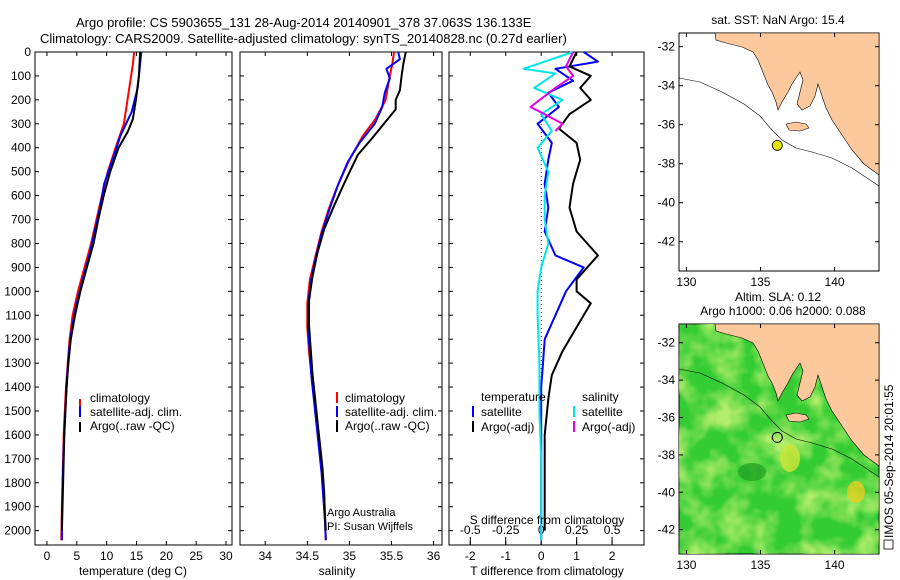  Describe the element at coordinates (101, 296) in the screenshot. I see `temperature-series` at that location.